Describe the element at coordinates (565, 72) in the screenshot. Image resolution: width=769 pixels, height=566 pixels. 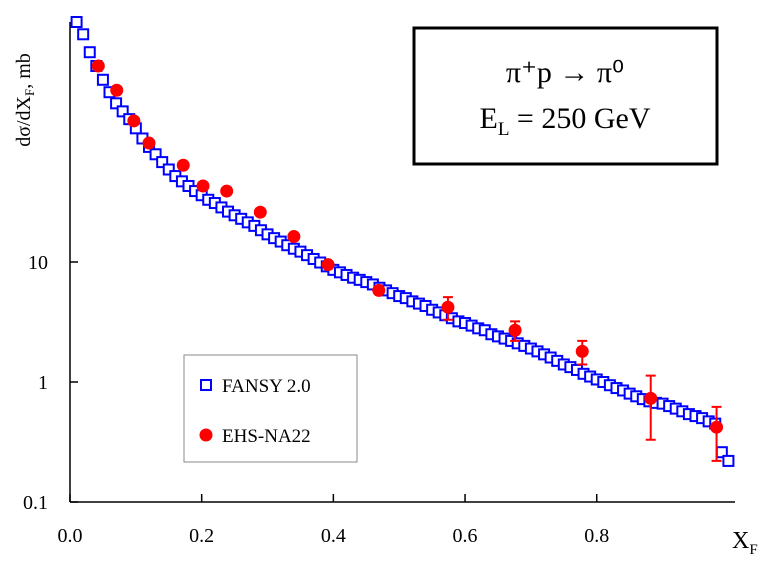
I see `annotation-line1: π⁺p → π⁰` at that location.